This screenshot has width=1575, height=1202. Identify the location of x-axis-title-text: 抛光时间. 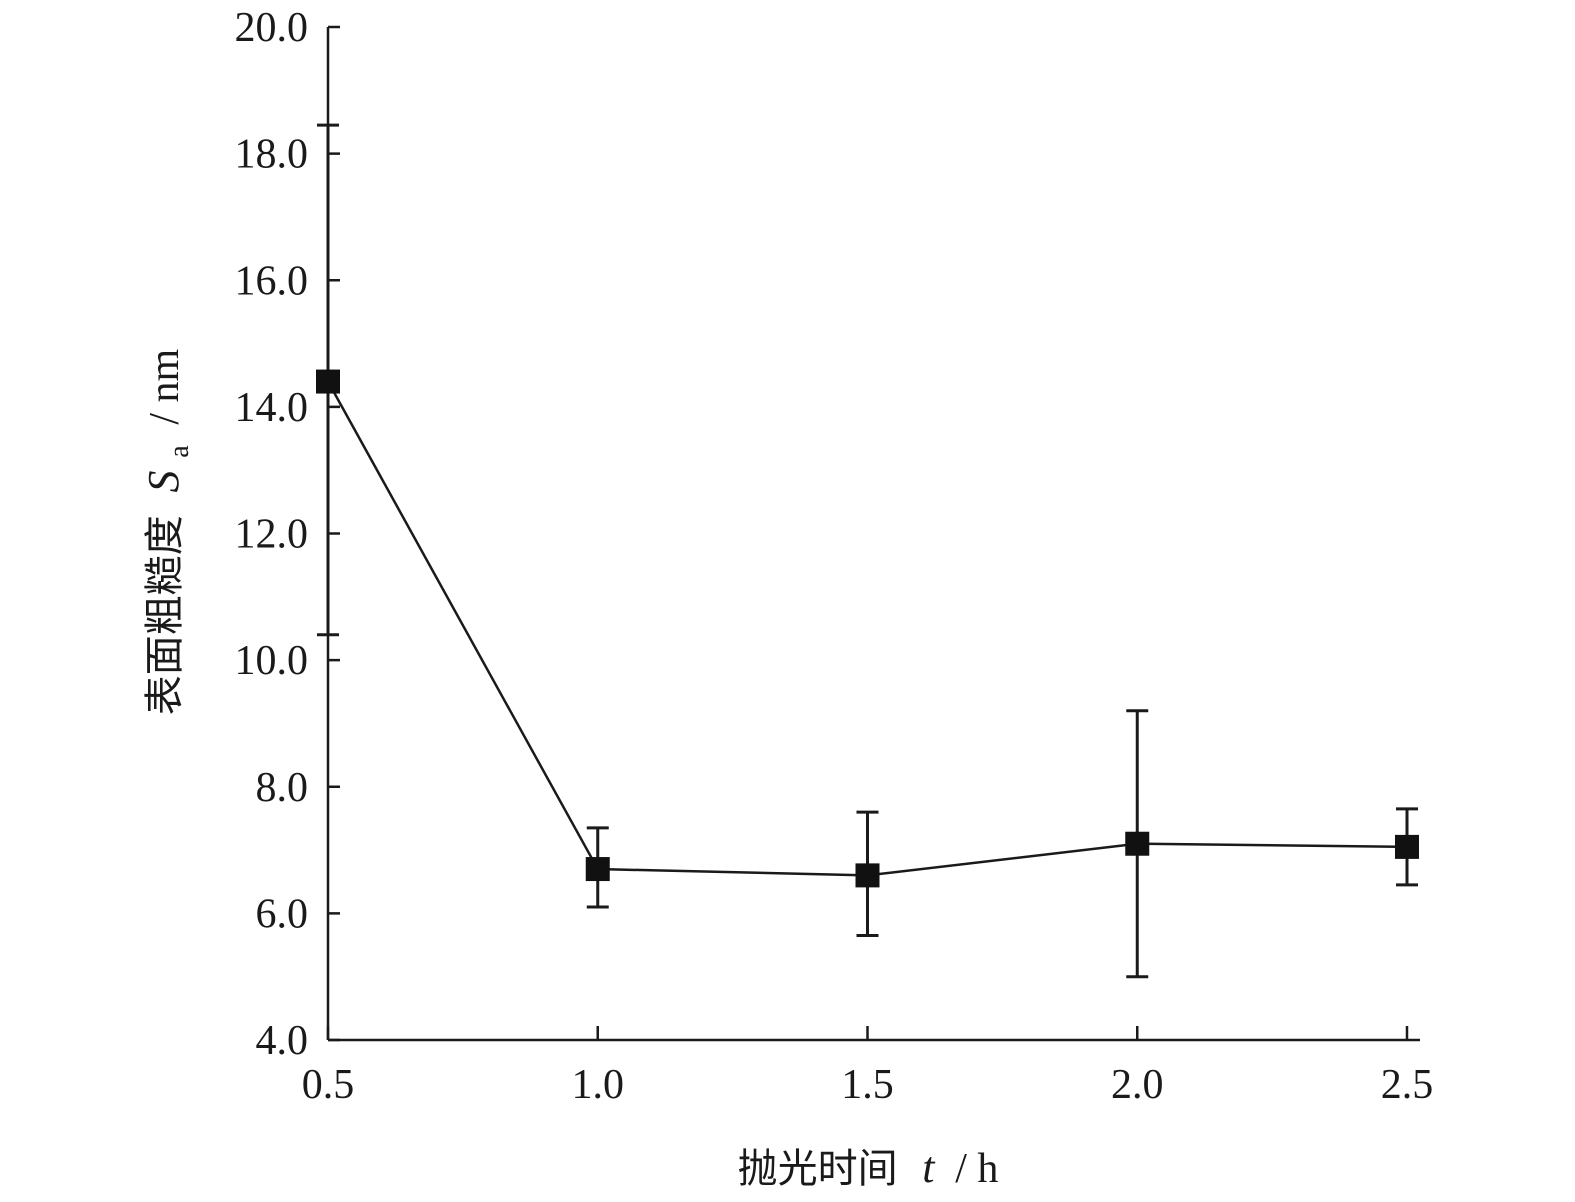
(818, 1169).